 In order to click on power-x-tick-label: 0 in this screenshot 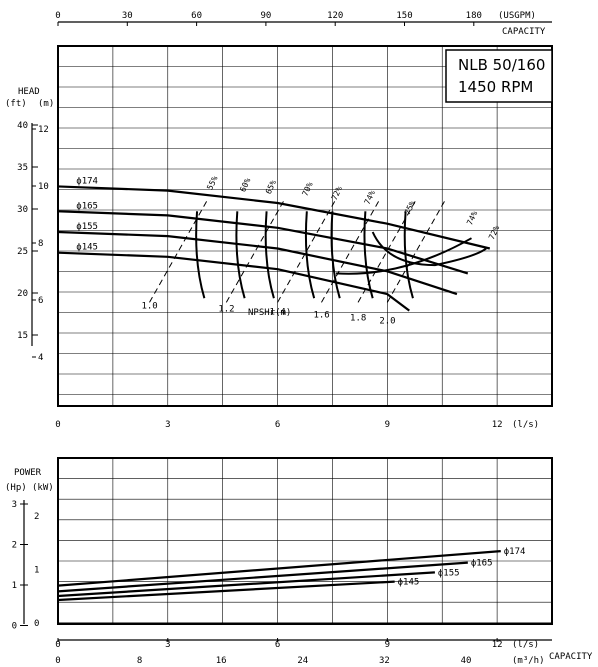, I will do `click(57, 645)`.